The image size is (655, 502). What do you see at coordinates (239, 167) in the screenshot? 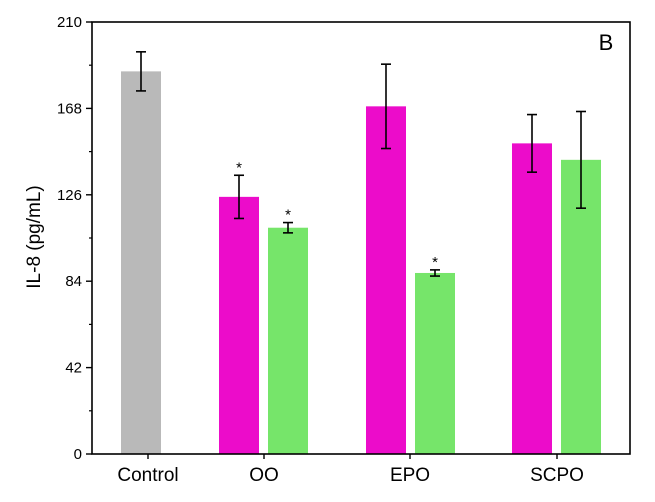
I see `significance-marker-1: *` at bounding box center [239, 167].